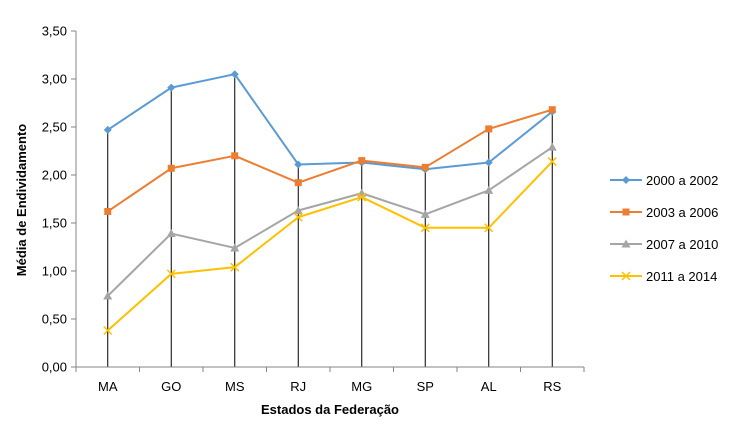 This screenshot has width=741, height=431. Describe the element at coordinates (108, 386) in the screenshot. I see `x-tick-label: MA` at that location.